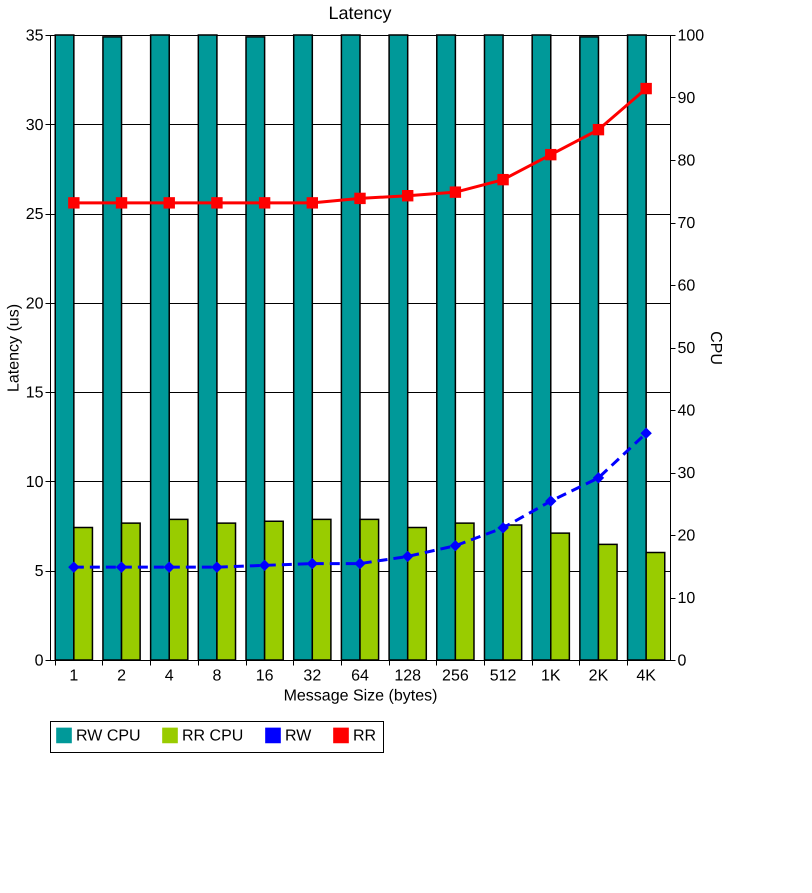 The width and height of the screenshot is (812, 893). What do you see at coordinates (35, 215) in the screenshot?
I see `y-tick-label: 25` at bounding box center [35, 215].